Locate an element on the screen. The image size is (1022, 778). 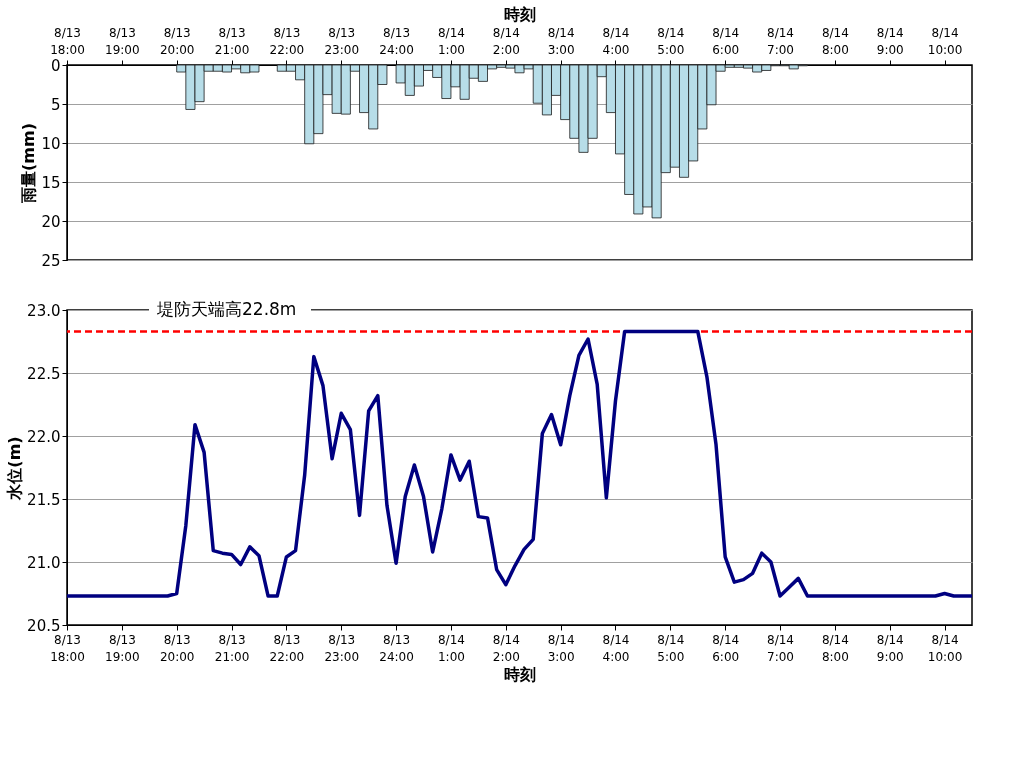
y-tick-label: 20 is located at coordinates (51, 221).